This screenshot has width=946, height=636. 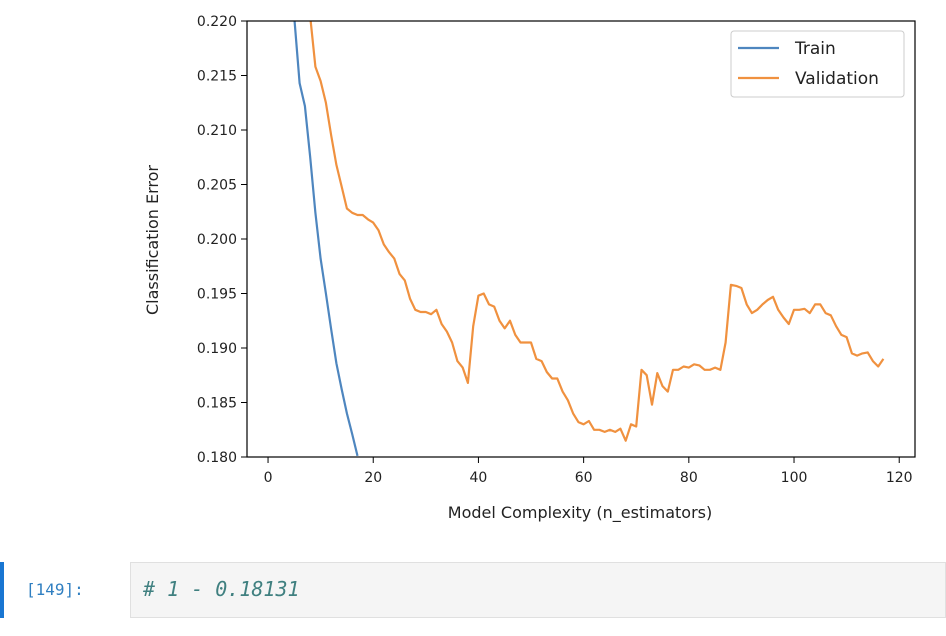 I want to click on y-tick-label: 0.210, so click(x=217, y=131).